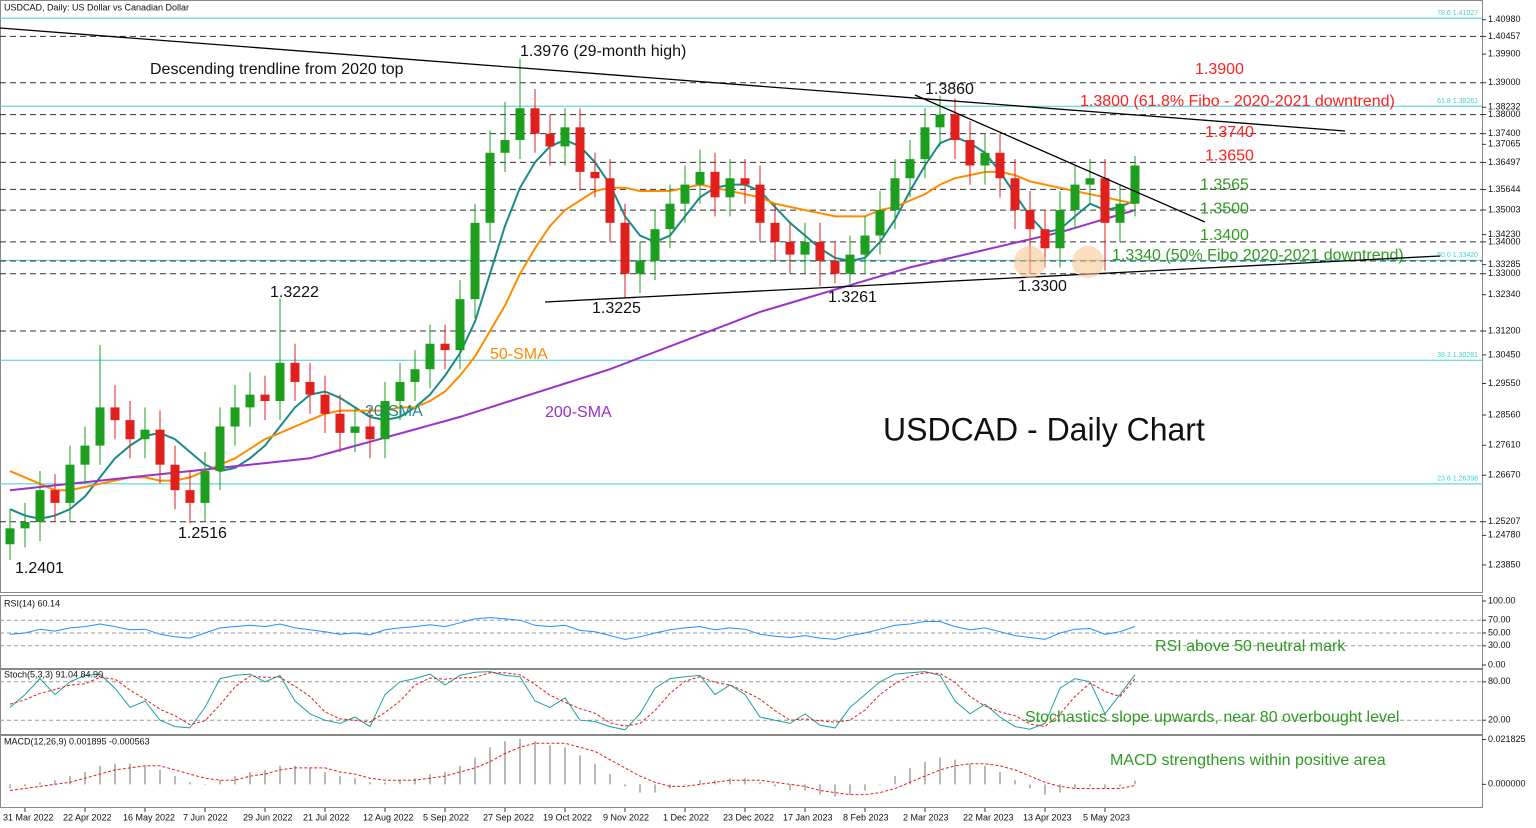 This screenshot has width=1536, height=828. Describe the element at coordinates (988, 817) in the screenshot. I see `x-tick-label: 22 Mar 2023` at that location.